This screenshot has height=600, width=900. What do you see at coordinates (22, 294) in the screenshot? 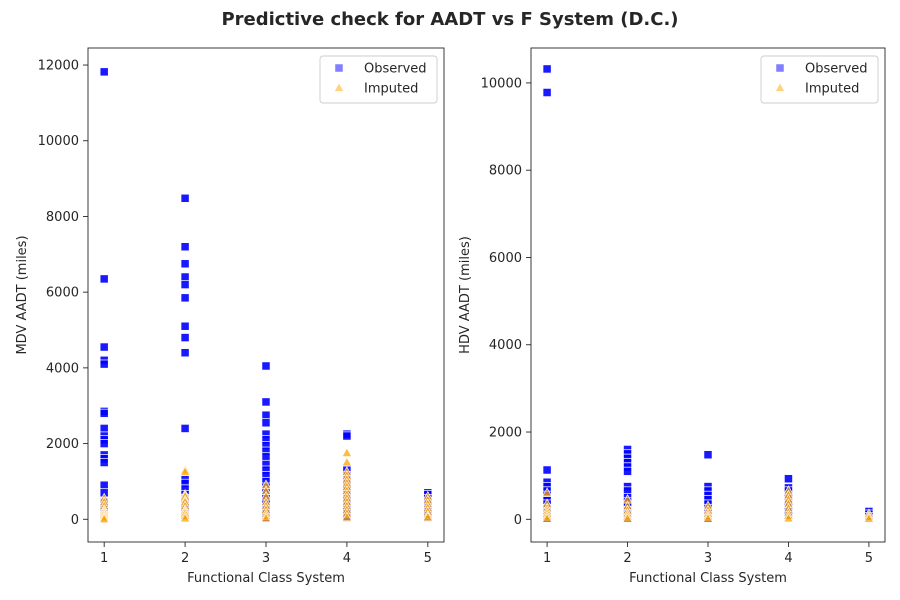
I see `mdv-y-axis-label: MDV AADT (miles)` at bounding box center [22, 294].